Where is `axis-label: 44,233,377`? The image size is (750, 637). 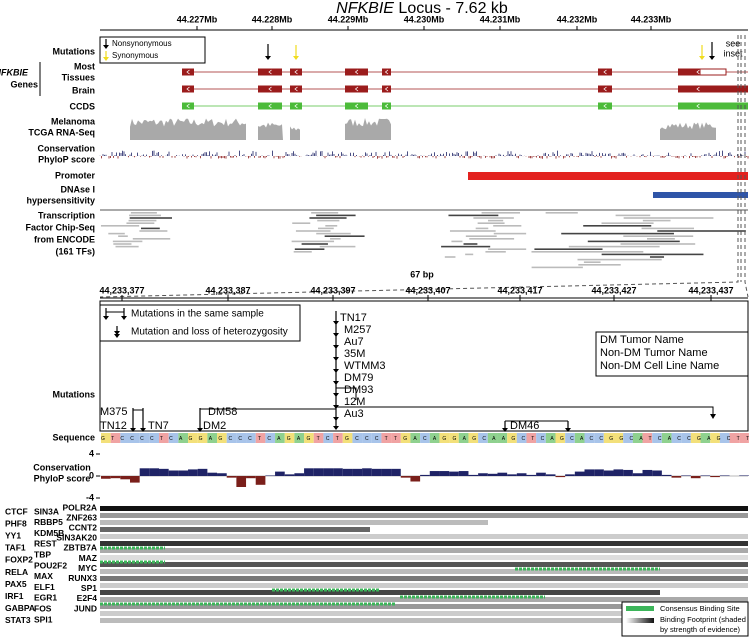 axis-label: 44,233,377 is located at coordinates (121, 290).